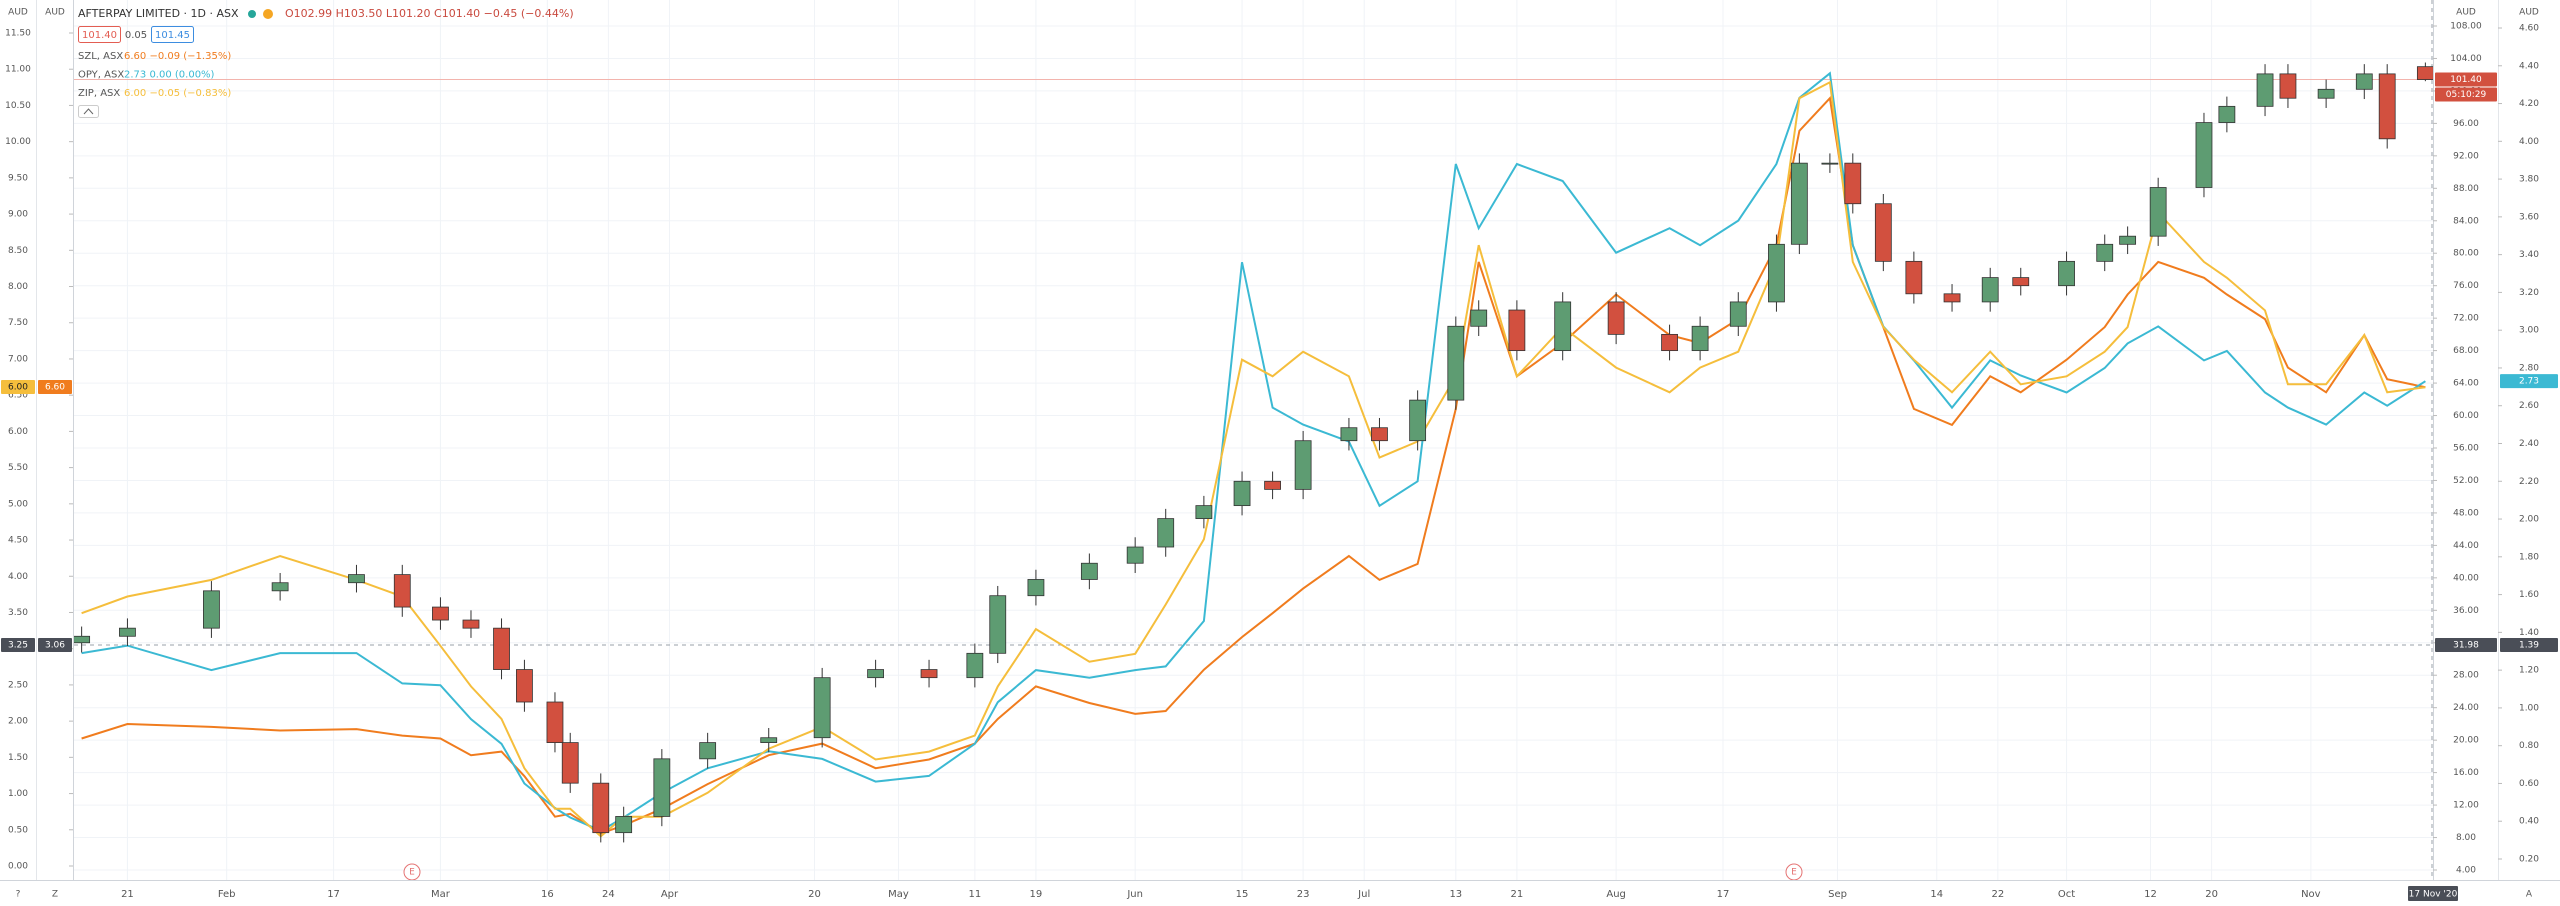  Describe the element at coordinates (158, 13) in the screenshot. I see `symbol-title: AFTERPAY LIMITED · 1D · ASX` at that location.